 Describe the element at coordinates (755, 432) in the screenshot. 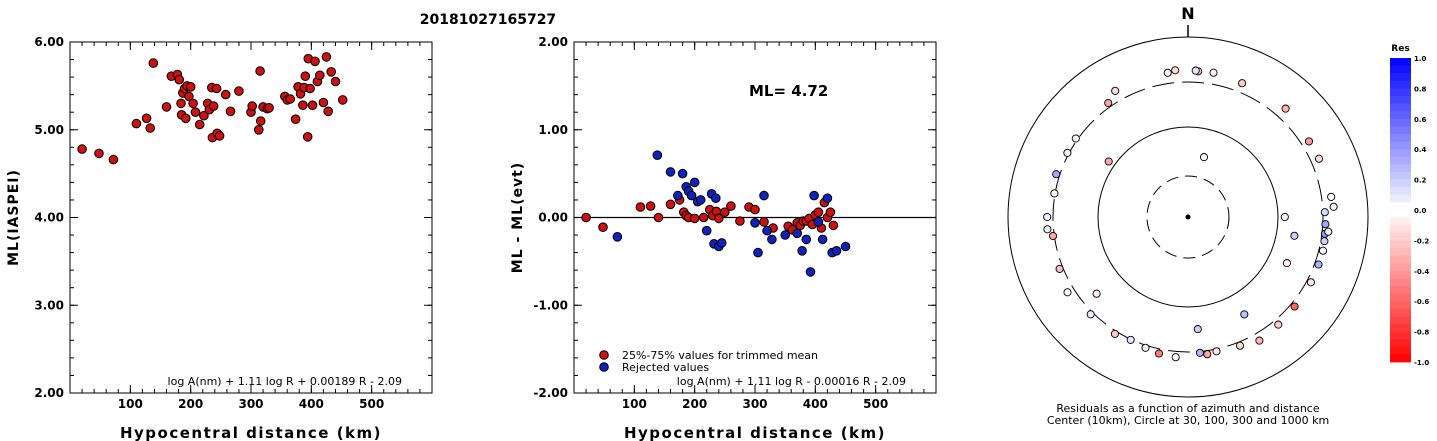

I see `x-axis-label: Hypocentral distance (km)` at that location.